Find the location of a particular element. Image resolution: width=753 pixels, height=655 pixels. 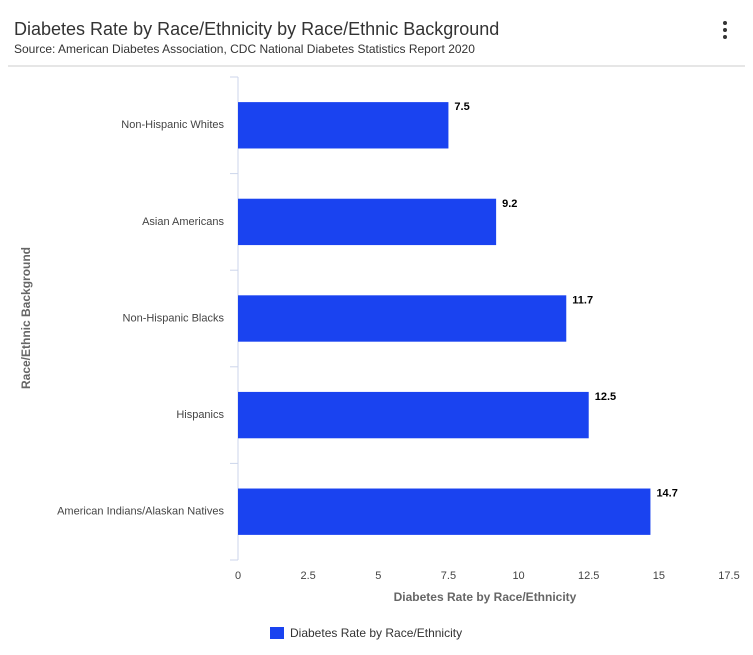

y-tick-label: American Indians/Alaskan Natives is located at coordinates (140, 512).